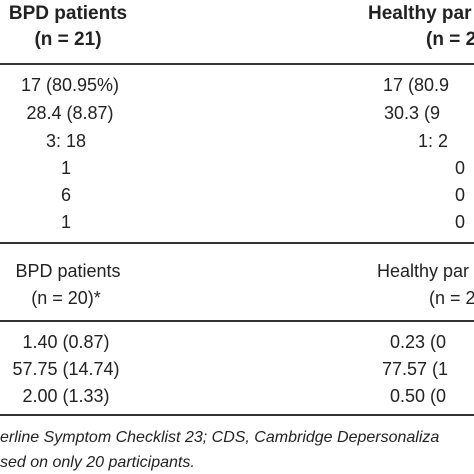  What do you see at coordinates (68, 271) in the screenshot?
I see `table2-col1-header: BPD patients` at bounding box center [68, 271].